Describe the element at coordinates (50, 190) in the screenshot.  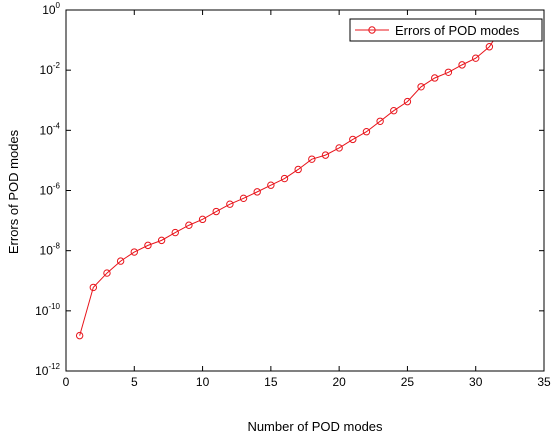
I see `y-tick-label: 10⁻⁶` at that location.